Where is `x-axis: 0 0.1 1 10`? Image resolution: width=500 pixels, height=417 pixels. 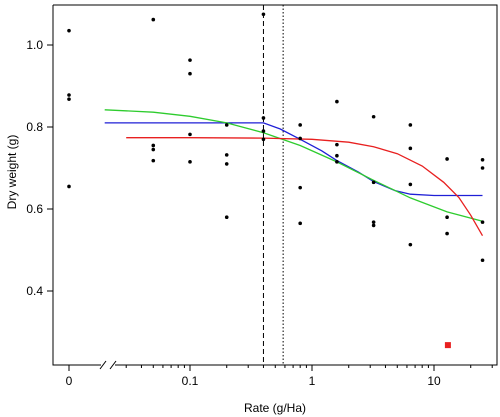 x-axis: 0 0.1 1 10 is located at coordinates (279, 374).